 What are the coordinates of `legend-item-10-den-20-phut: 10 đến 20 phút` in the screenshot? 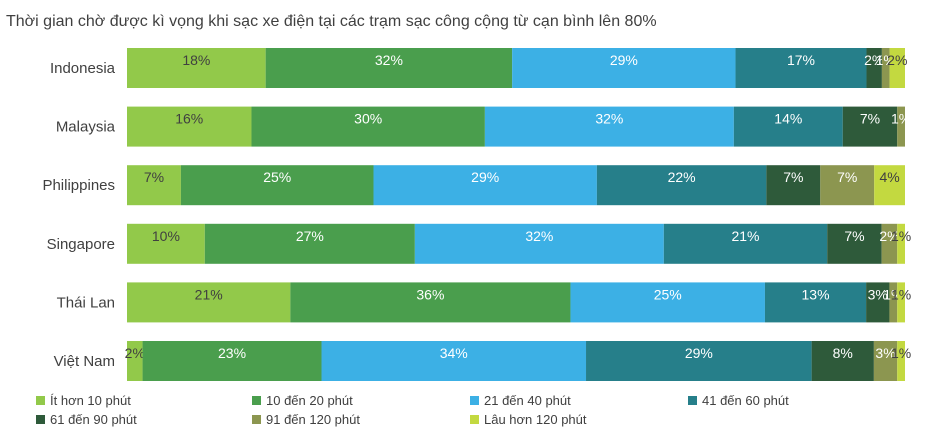 It's located at (302, 400).